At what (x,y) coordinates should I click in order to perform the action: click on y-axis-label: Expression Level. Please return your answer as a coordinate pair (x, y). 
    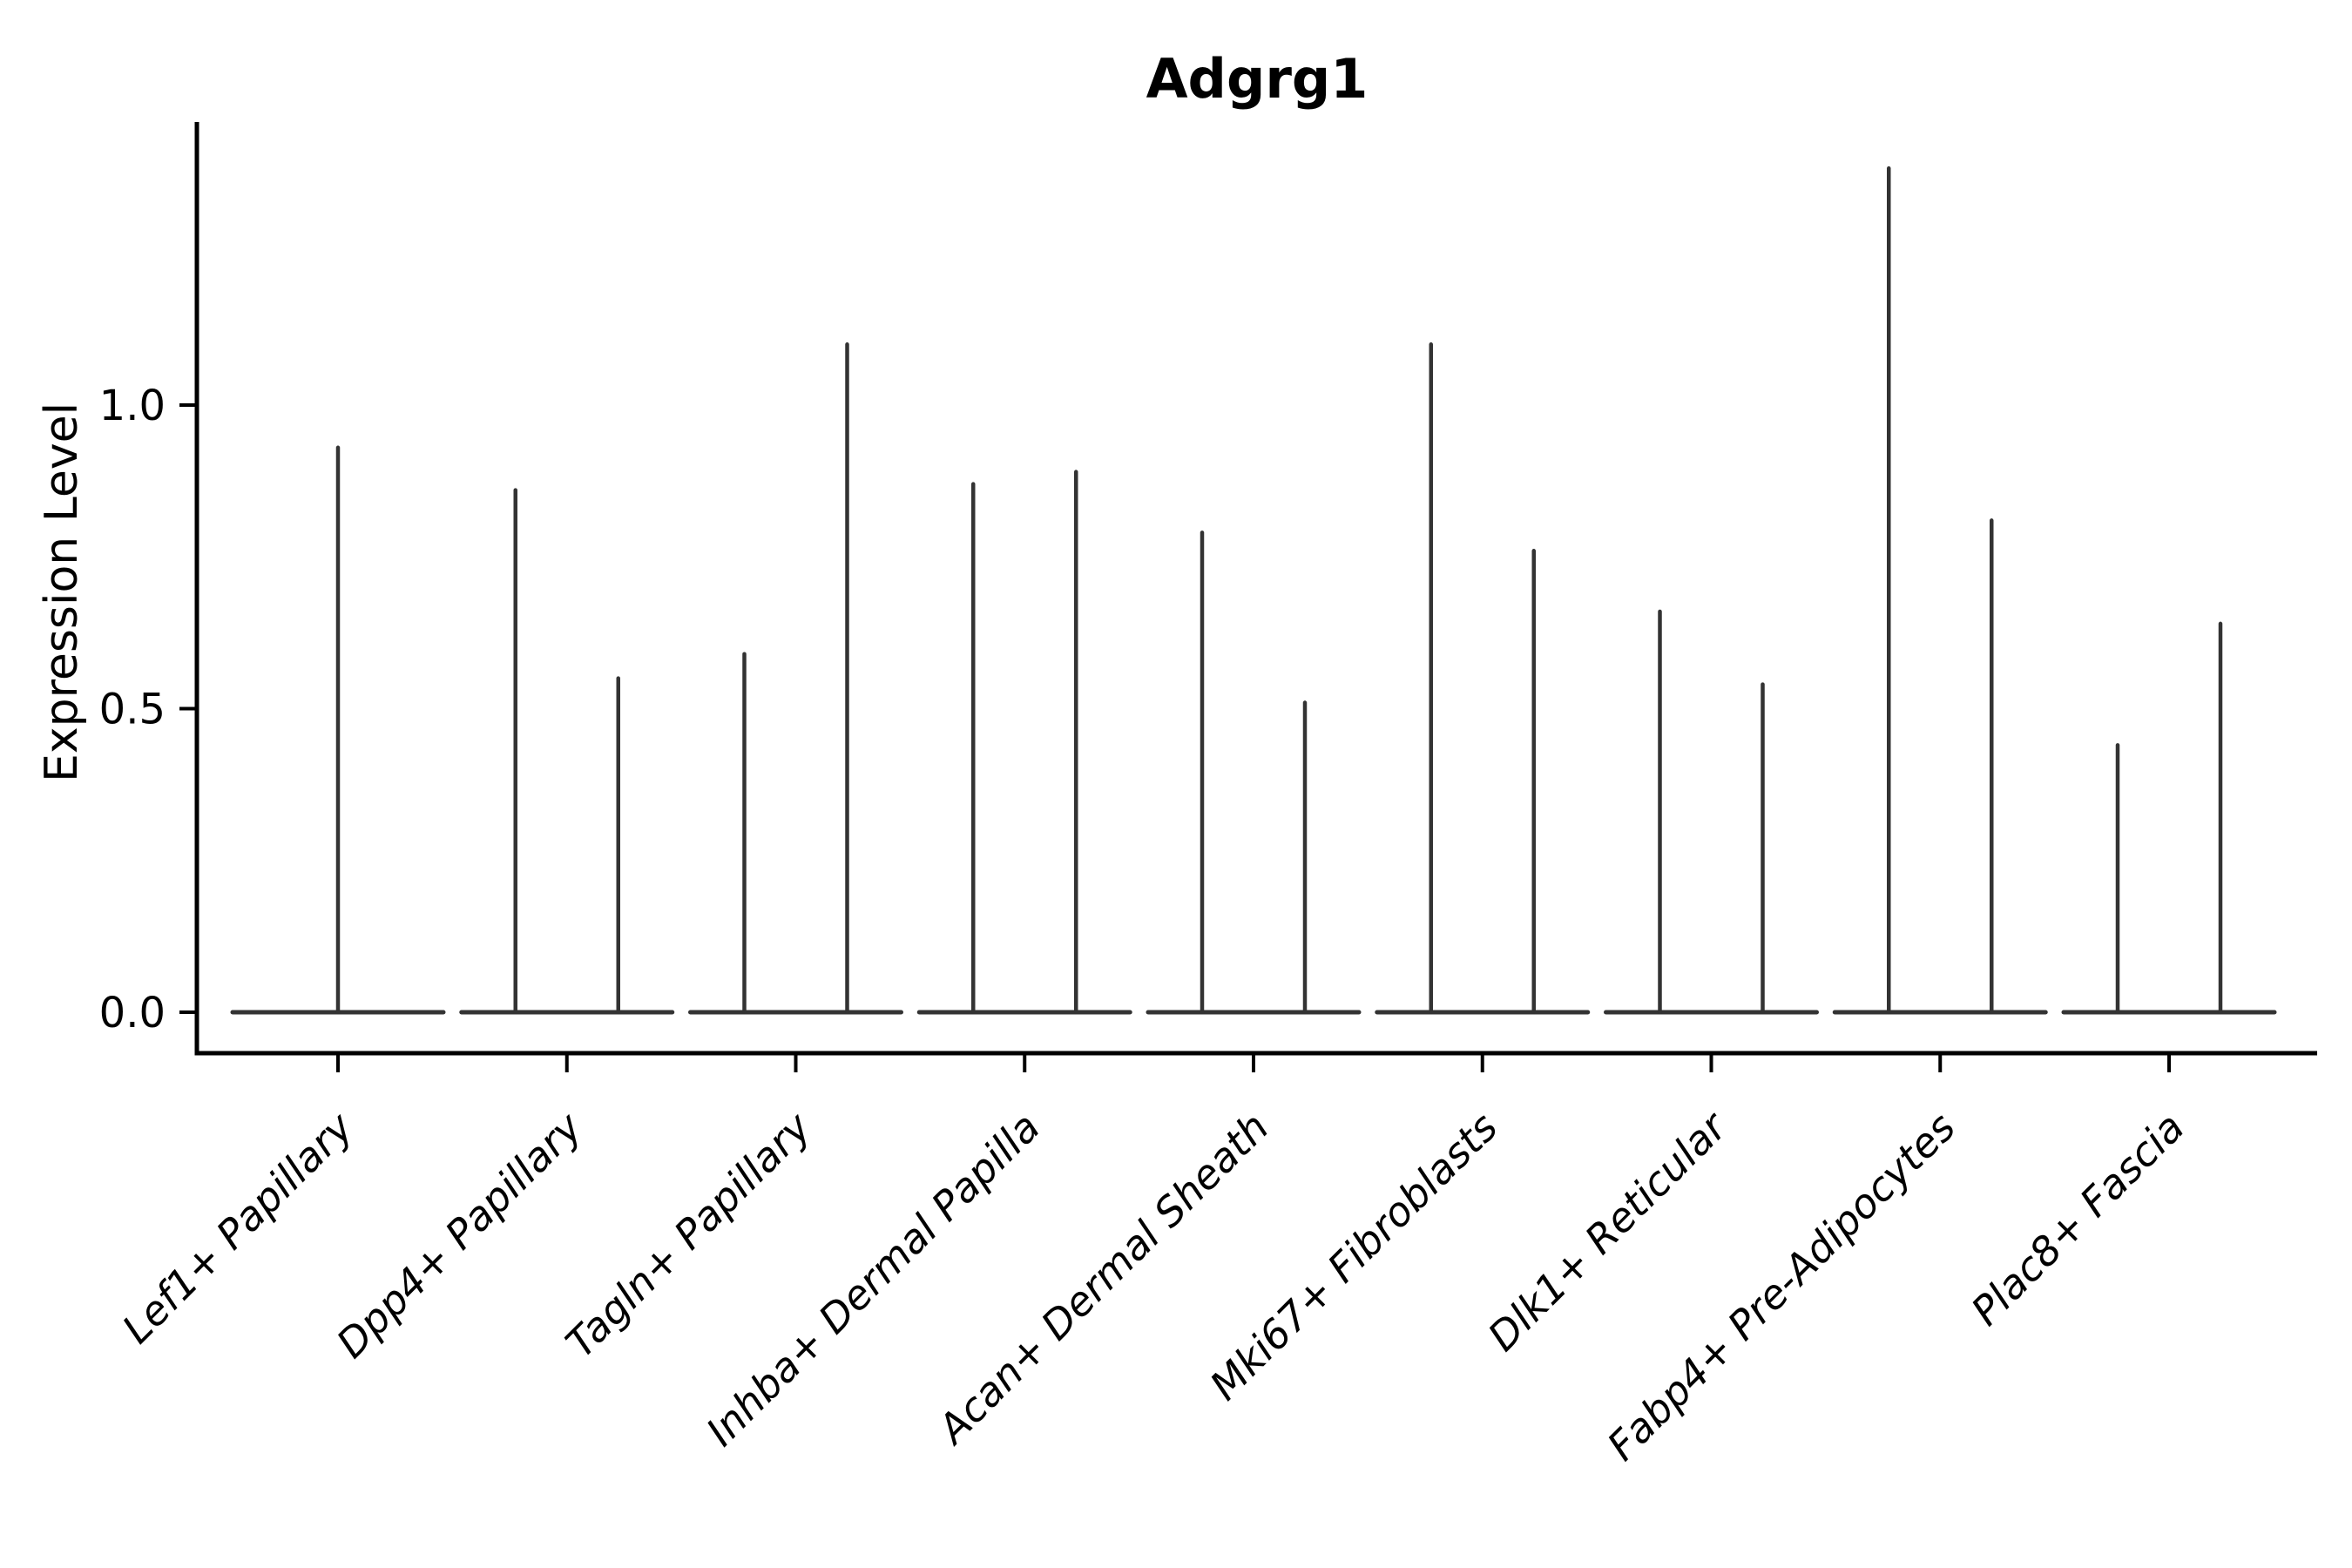
    Looking at the image, I should click on (62, 592).